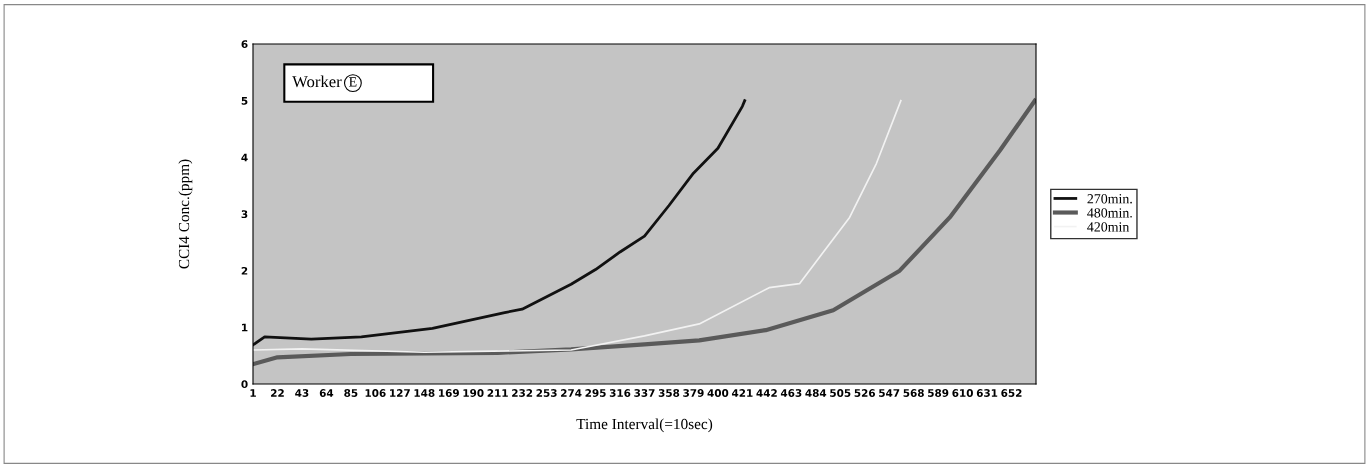 The height and width of the screenshot is (468, 1369). I want to click on x-tick-label: 43, so click(302, 393).